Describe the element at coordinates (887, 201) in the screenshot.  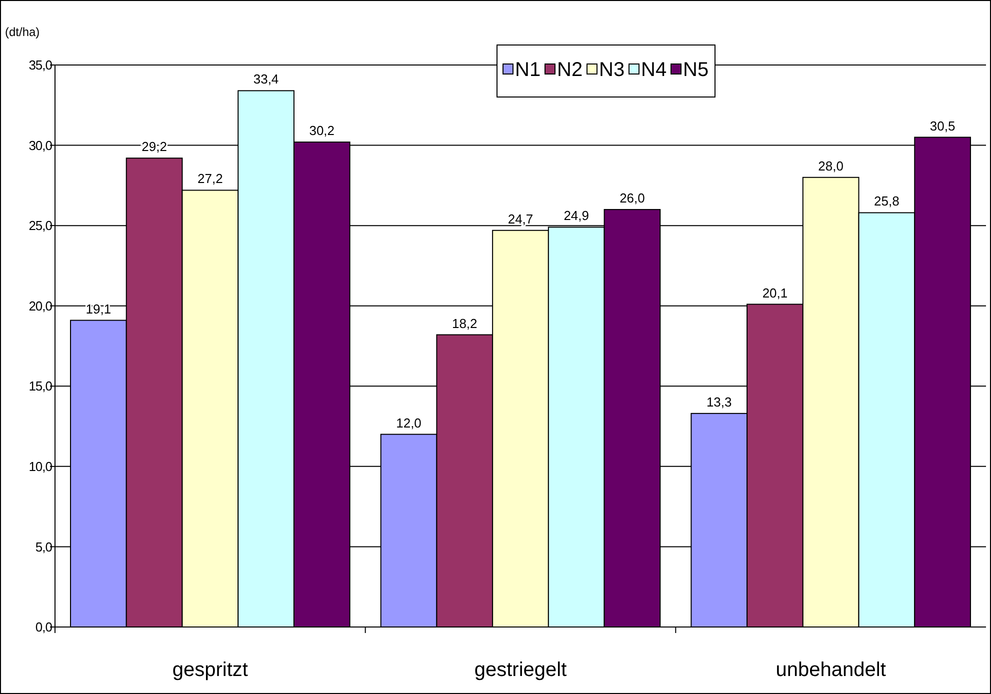
I see `data-label: 25,8` at that location.